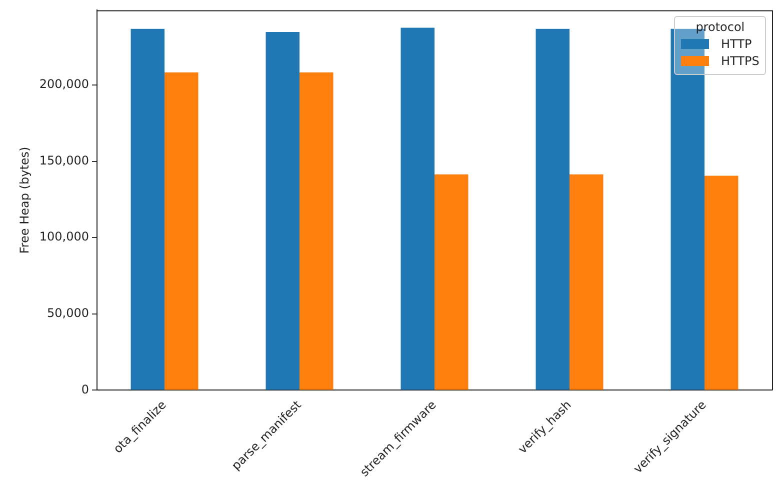 This screenshot has height=483, width=778. What do you see at coordinates (64, 237) in the screenshot?
I see `y-tick-label: 100,000` at bounding box center [64, 237].